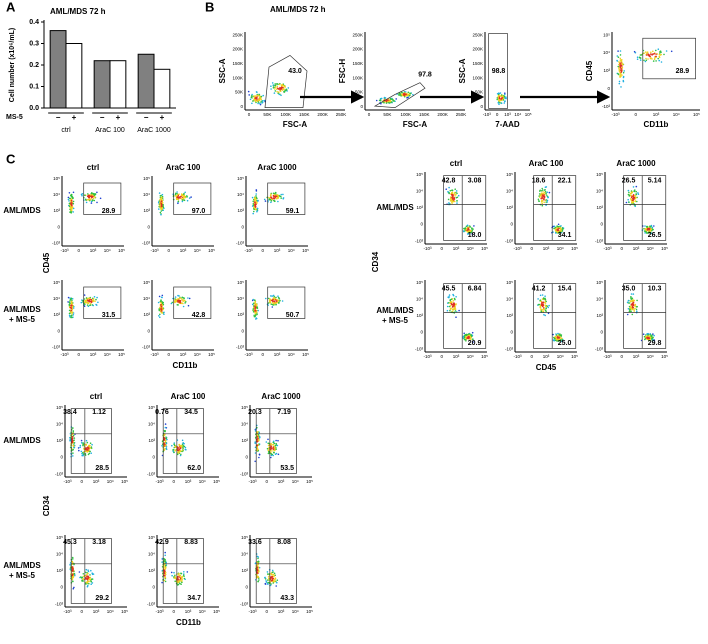  What do you see at coordinates (475, 288) in the screenshot?
I see `gate-value: 6.84` at bounding box center [475, 288].